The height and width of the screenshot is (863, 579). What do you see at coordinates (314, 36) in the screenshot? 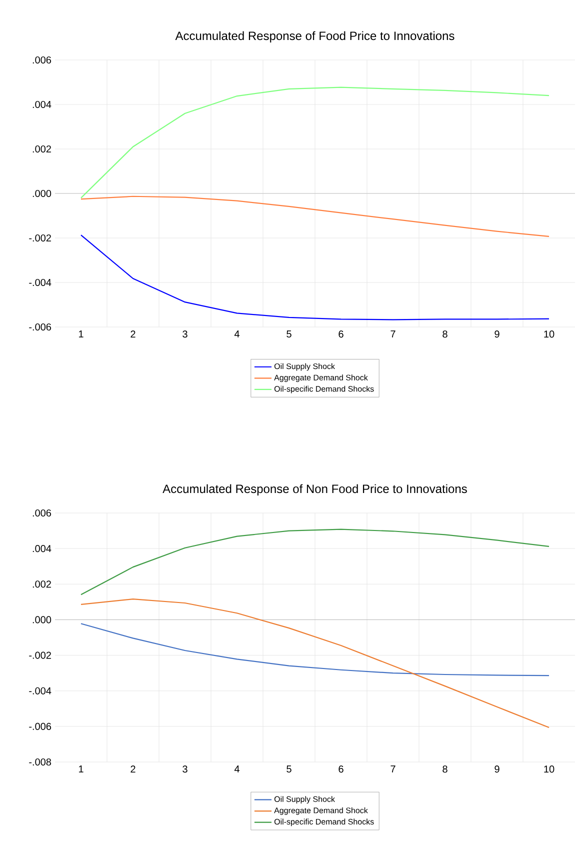
I see `chart-title: Accumulated Response of Food Price to Innovations` at bounding box center [314, 36].